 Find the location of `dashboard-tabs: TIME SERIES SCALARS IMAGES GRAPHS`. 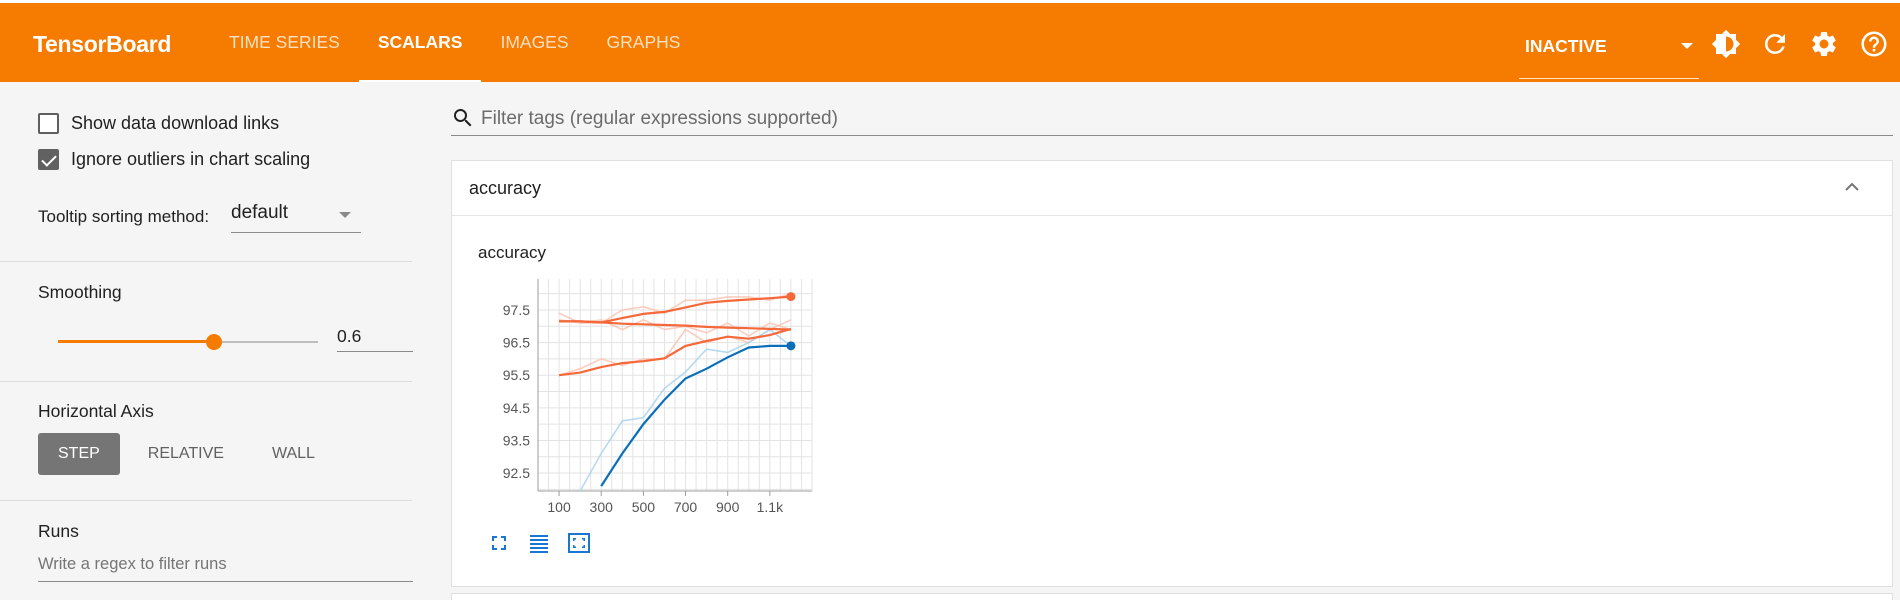

dashboard-tabs: TIME SERIES SCALARS IMAGES GRAPHS is located at coordinates (454, 42).